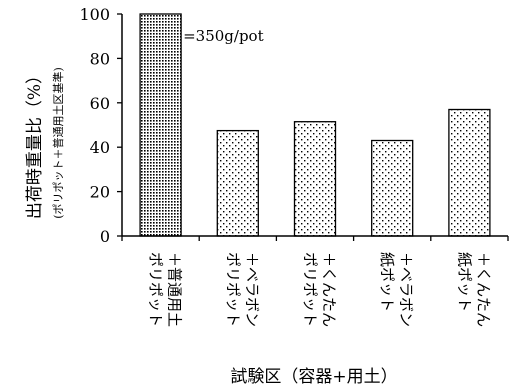 The height and width of the screenshot is (389, 523). I want to click on x-category-label-2-1: ポリポット, so click(233, 289).